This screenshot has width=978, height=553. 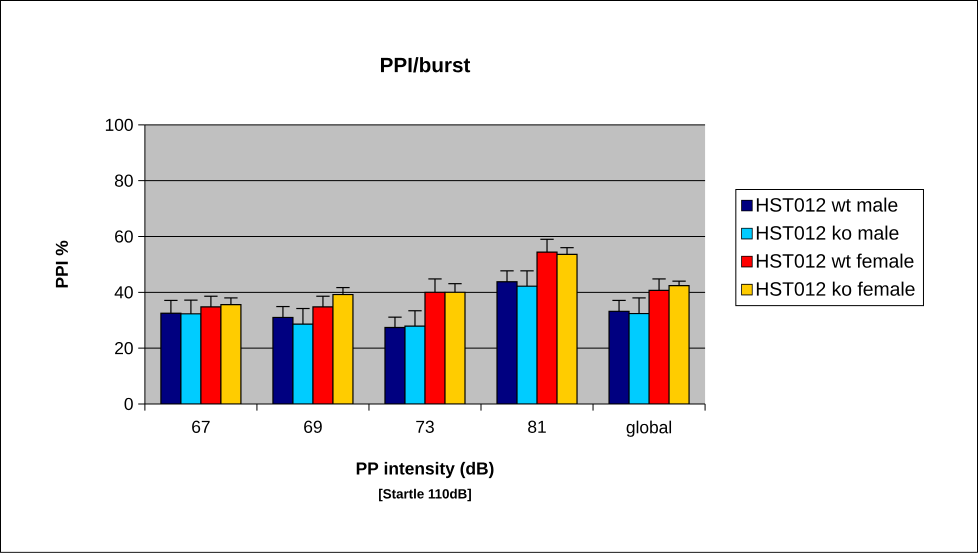 What do you see at coordinates (62, 264) in the screenshot?
I see `y-axis-title: PPI %` at bounding box center [62, 264].